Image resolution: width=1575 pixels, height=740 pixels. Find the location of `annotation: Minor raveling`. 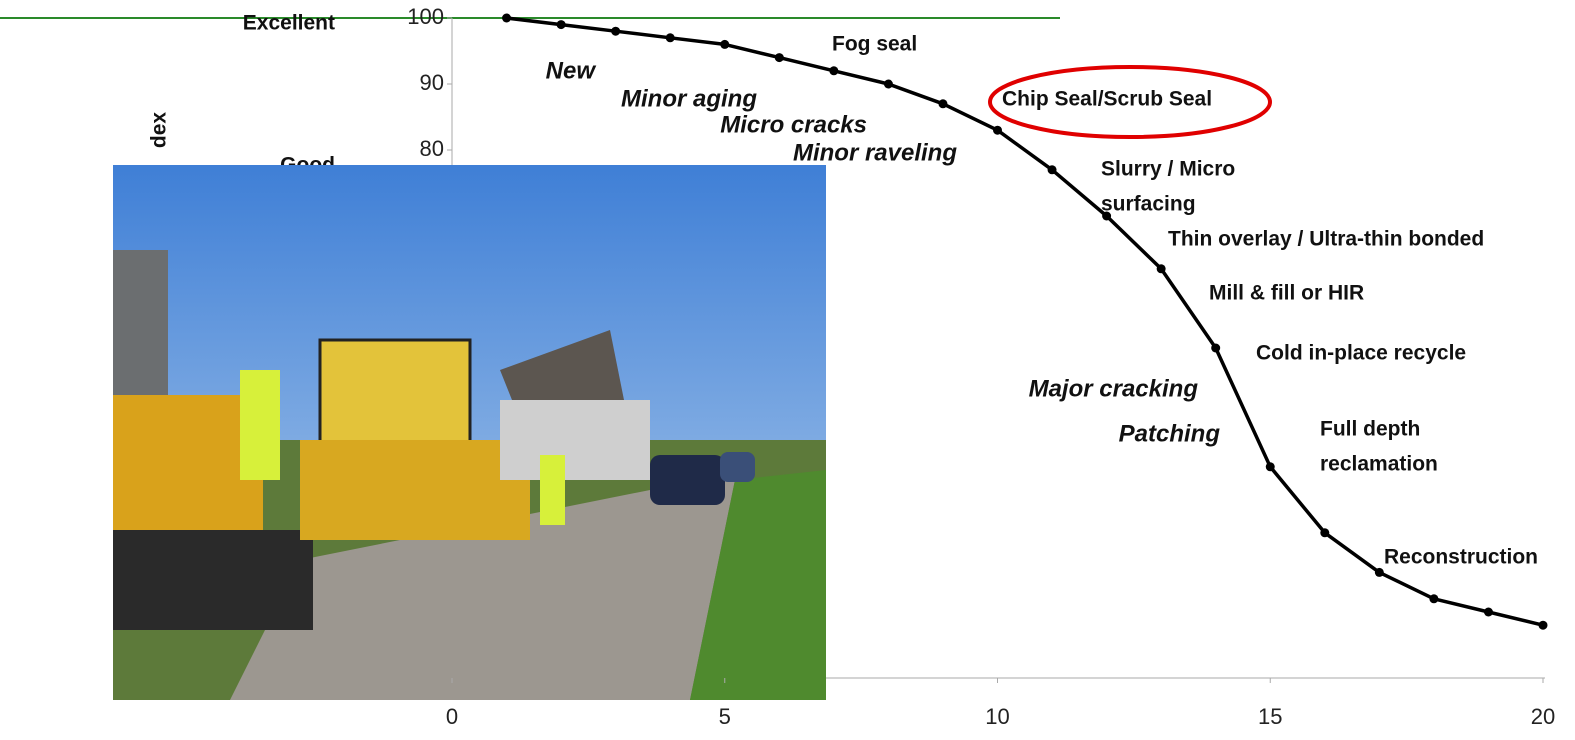

annotation: Minor raveling is located at coordinates (875, 152).